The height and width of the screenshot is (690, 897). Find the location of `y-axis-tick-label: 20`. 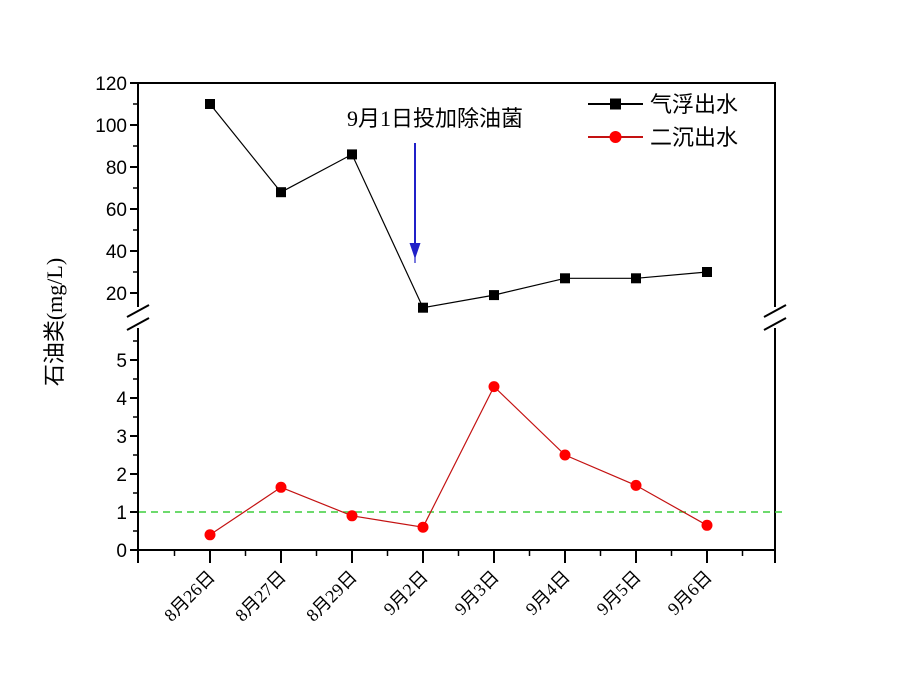

y-axis-tick-label: 20 is located at coordinates (116, 294).